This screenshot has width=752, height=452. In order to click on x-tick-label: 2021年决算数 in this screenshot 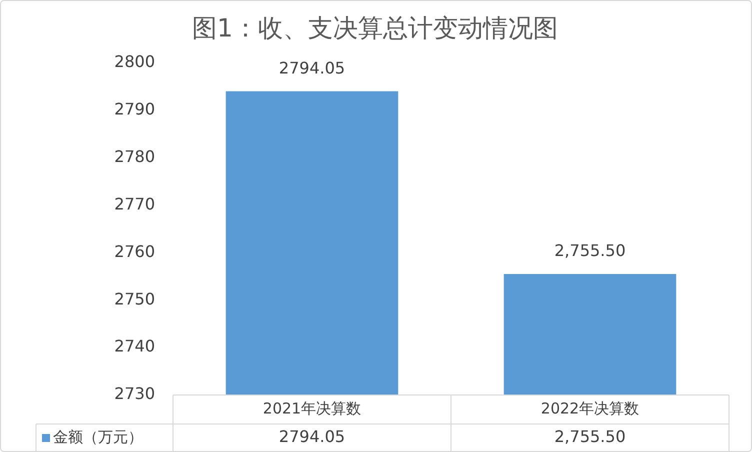, I will do `click(312, 408)`.